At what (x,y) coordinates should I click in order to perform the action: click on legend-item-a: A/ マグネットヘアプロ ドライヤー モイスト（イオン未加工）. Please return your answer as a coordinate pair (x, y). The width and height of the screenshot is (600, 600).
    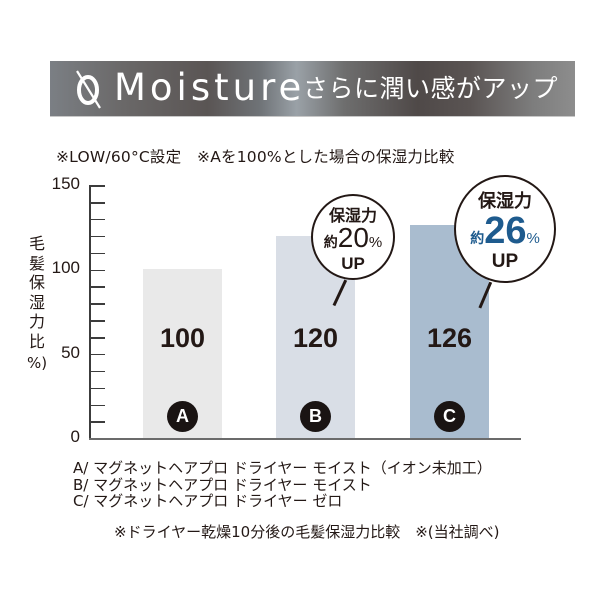
    Looking at the image, I should click on (282, 468).